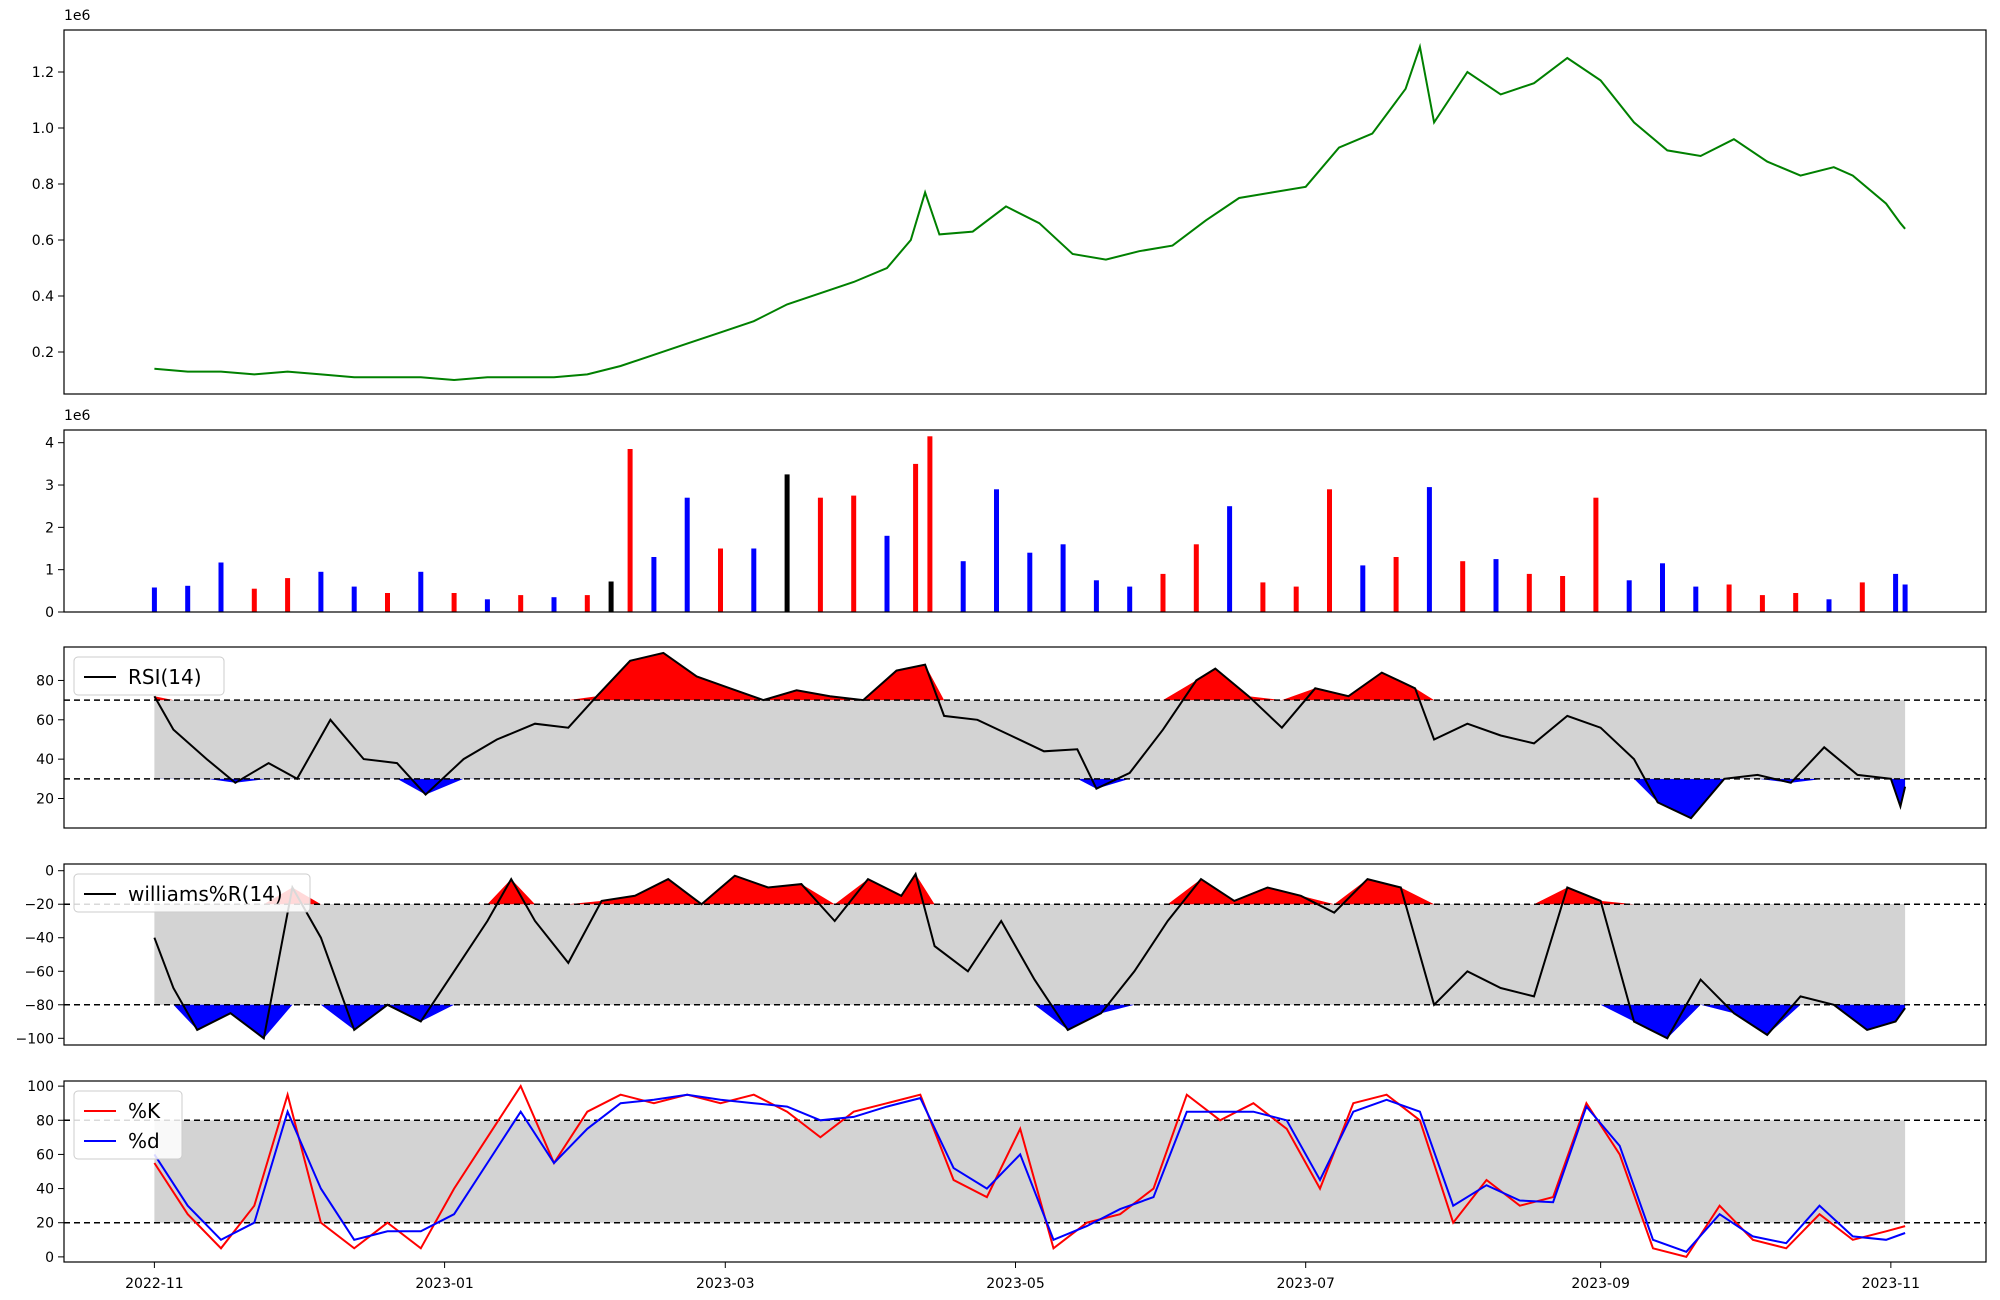 The width and height of the screenshot is (2000, 1300). I want to click on y-tick-label: −80, so click(39, 1006).